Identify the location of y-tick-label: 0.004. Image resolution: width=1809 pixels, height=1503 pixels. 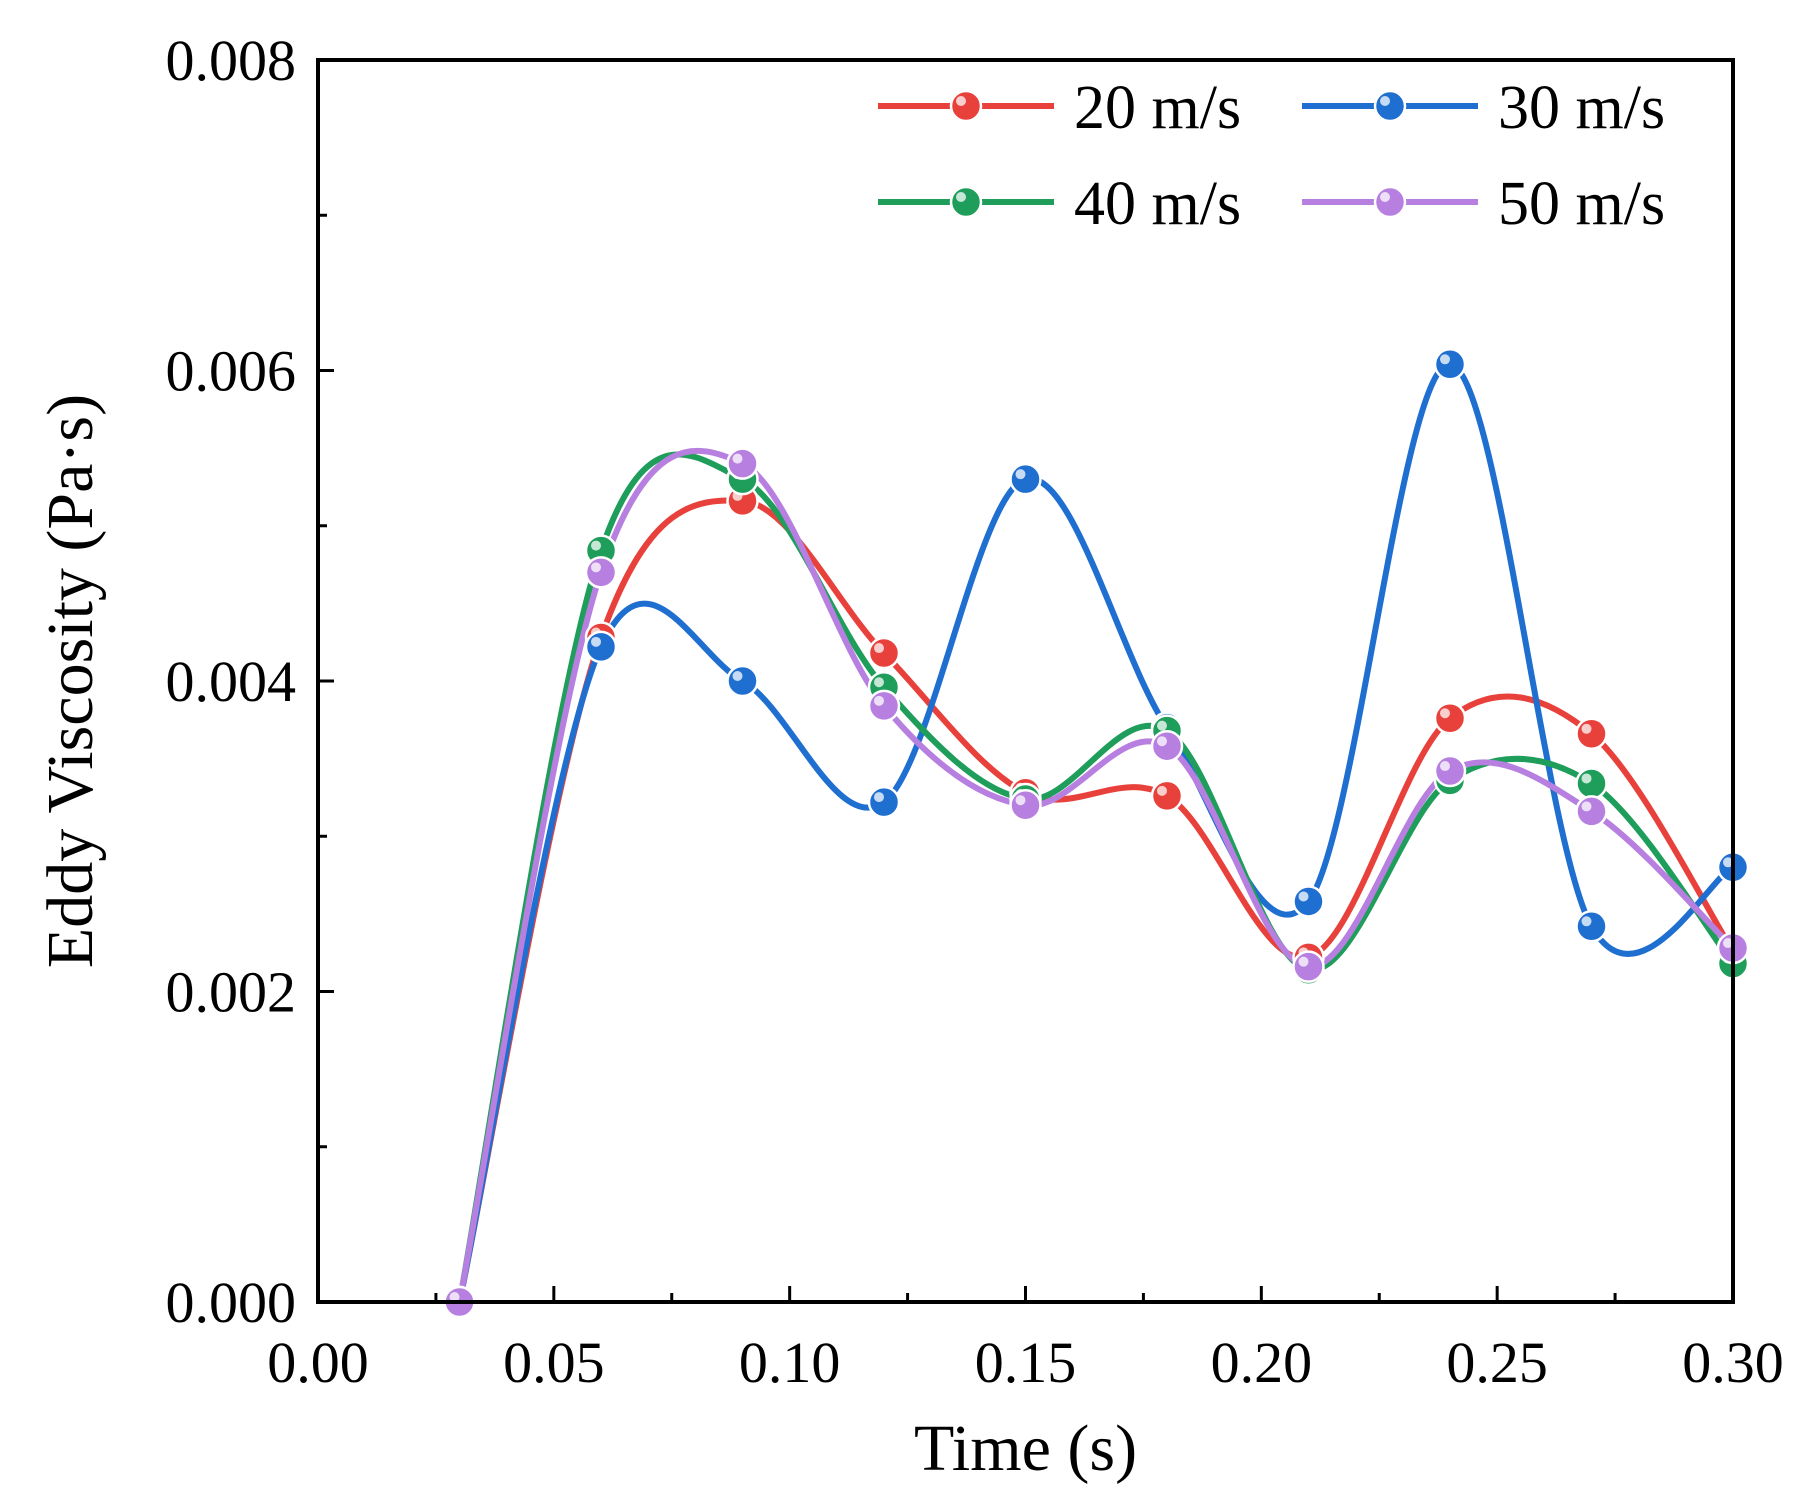
(231, 681).